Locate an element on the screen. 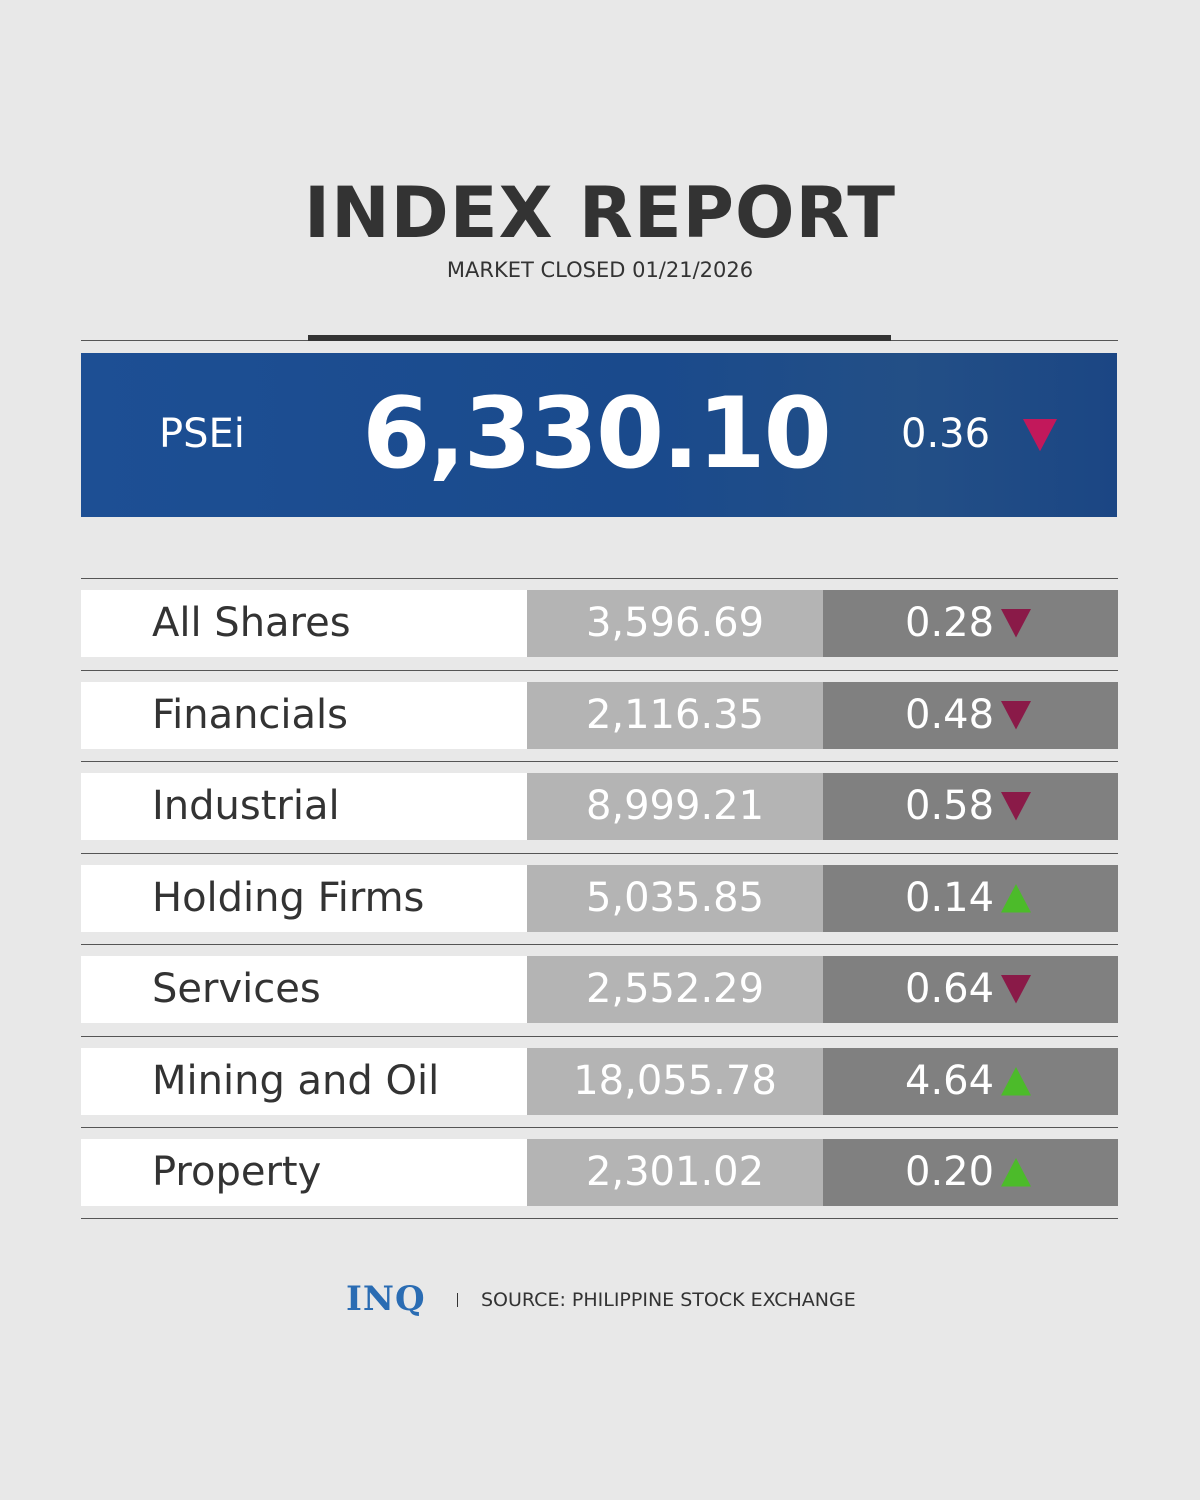 Image resolution: width=1200 pixels, height=1500 pixels. index-name: Mining and Oil is located at coordinates (304, 1081).